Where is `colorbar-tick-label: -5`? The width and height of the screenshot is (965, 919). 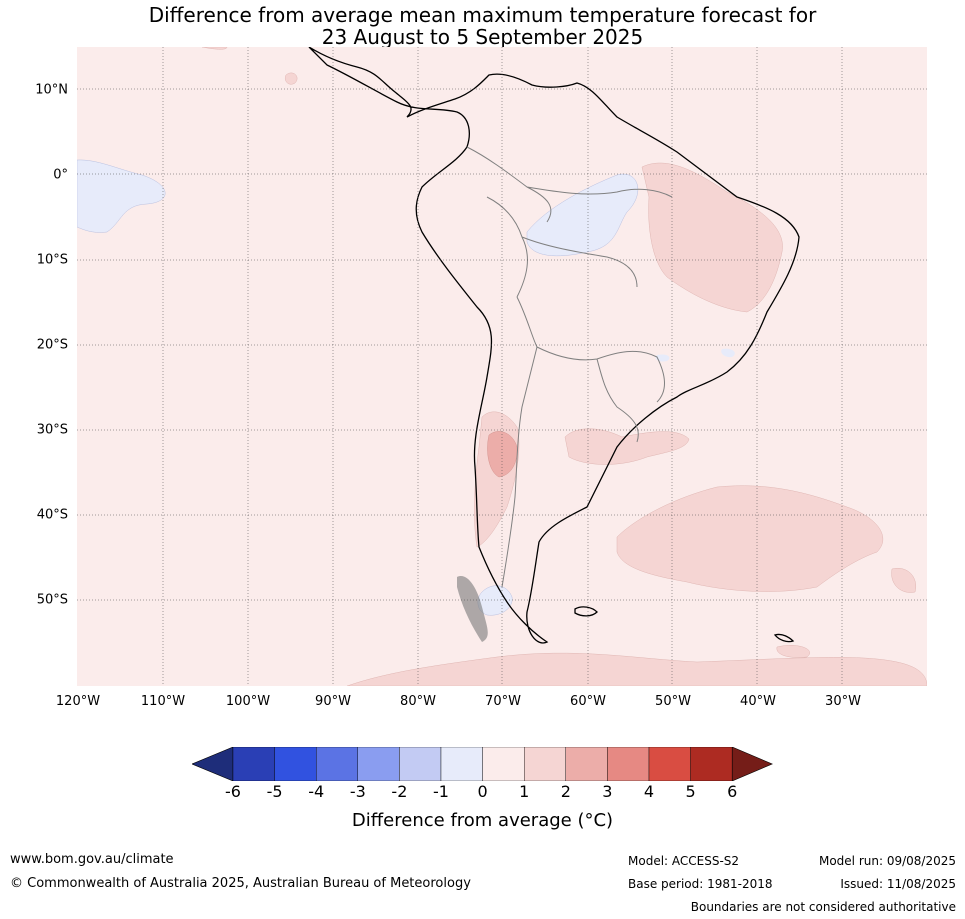
colorbar-tick-label: -5 is located at coordinates (274, 791).